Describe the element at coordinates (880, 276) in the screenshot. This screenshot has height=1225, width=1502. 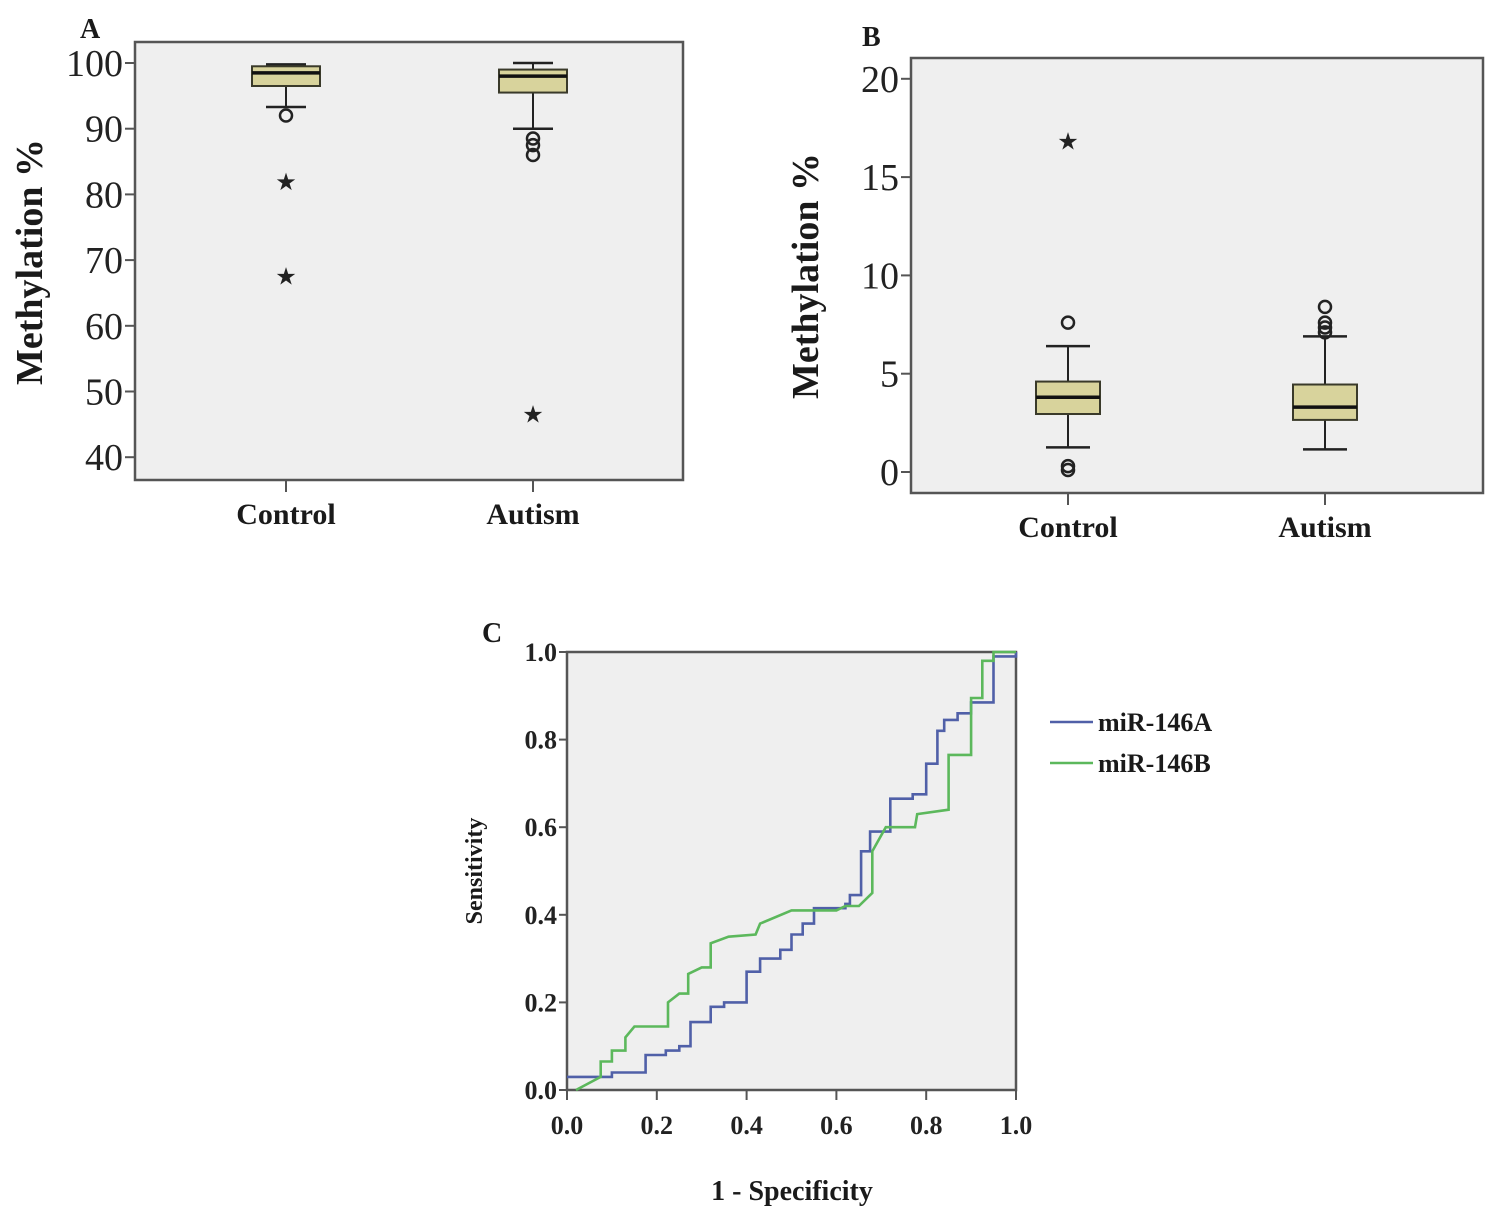
I see `y-tick-label: 10` at that location.